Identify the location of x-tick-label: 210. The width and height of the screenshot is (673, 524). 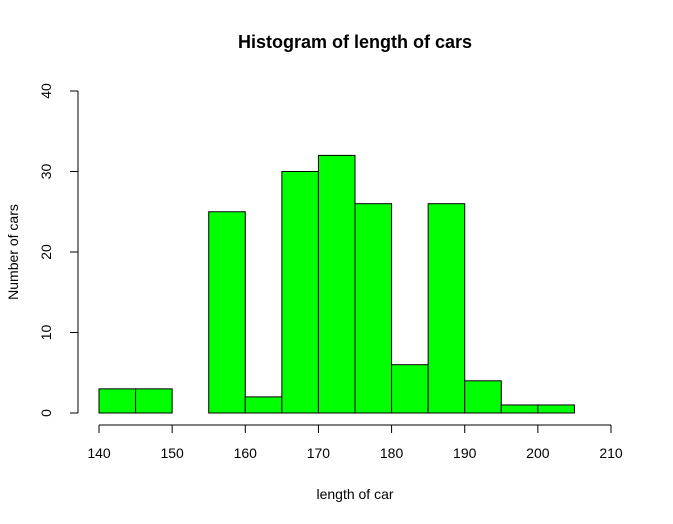
(611, 453).